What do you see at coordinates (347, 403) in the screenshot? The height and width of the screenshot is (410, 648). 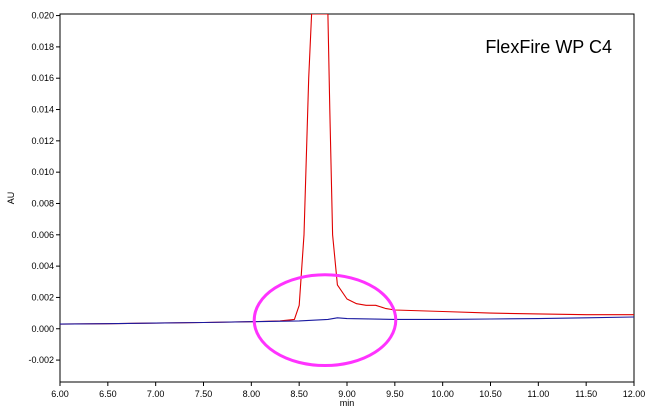 I see `x-axis-title: min` at bounding box center [347, 403].